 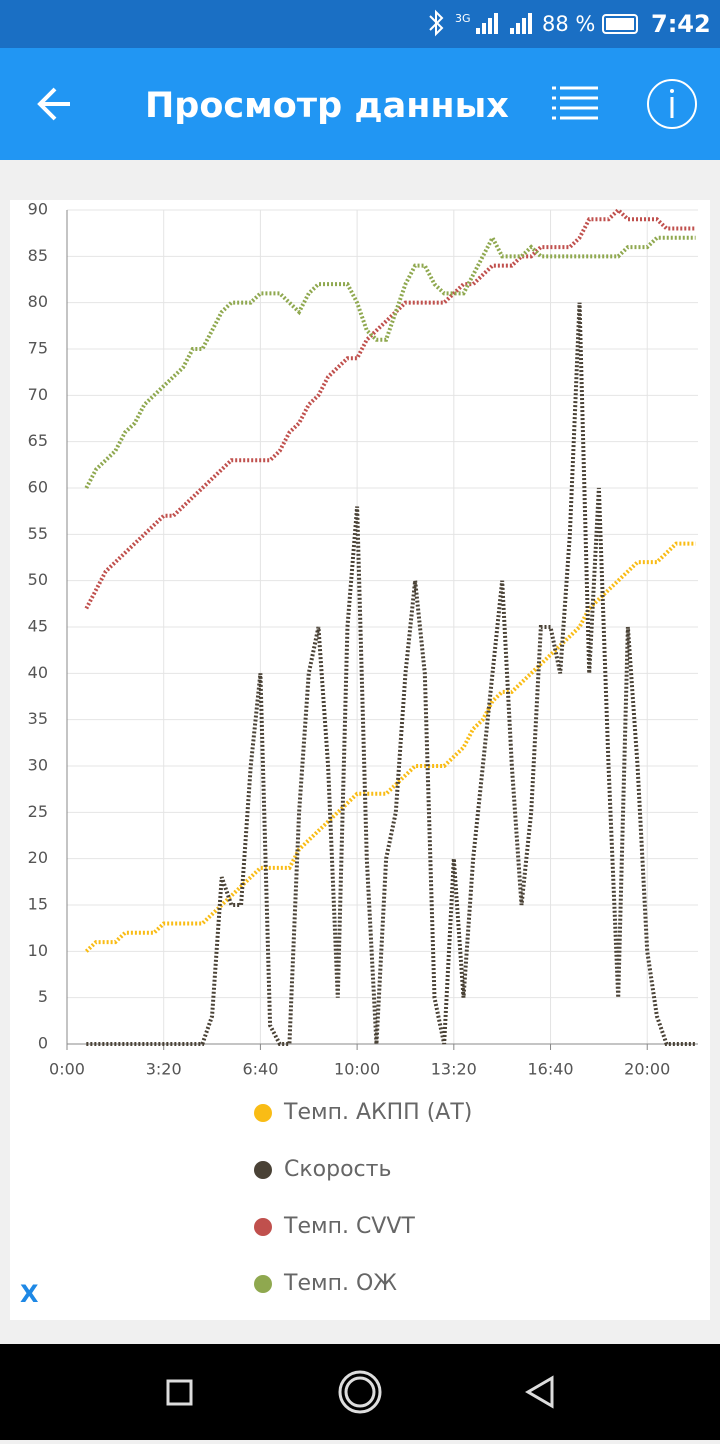 I want to click on back-nav-button, so click(x=539, y=1392).